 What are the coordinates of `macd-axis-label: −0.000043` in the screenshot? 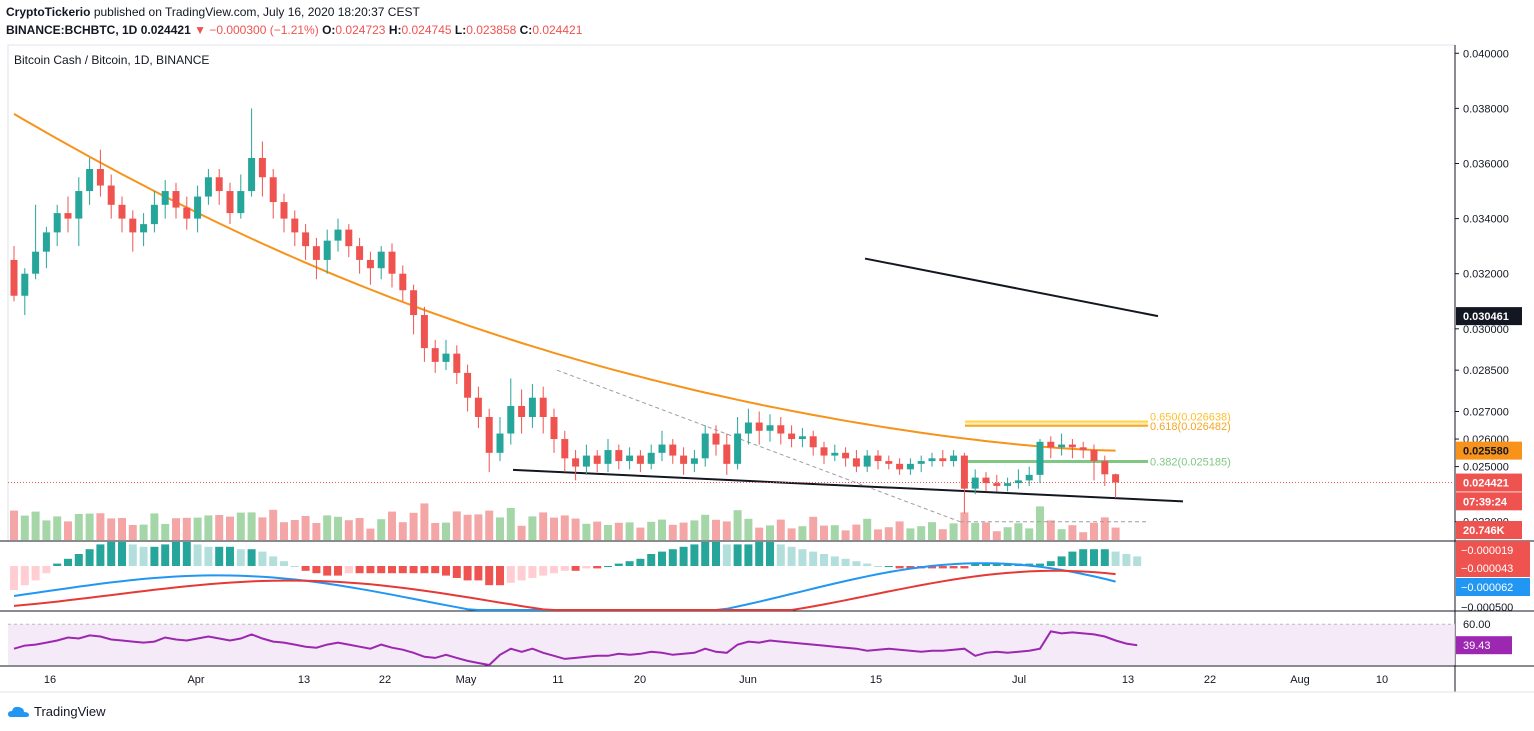 It's located at (1487, 569).